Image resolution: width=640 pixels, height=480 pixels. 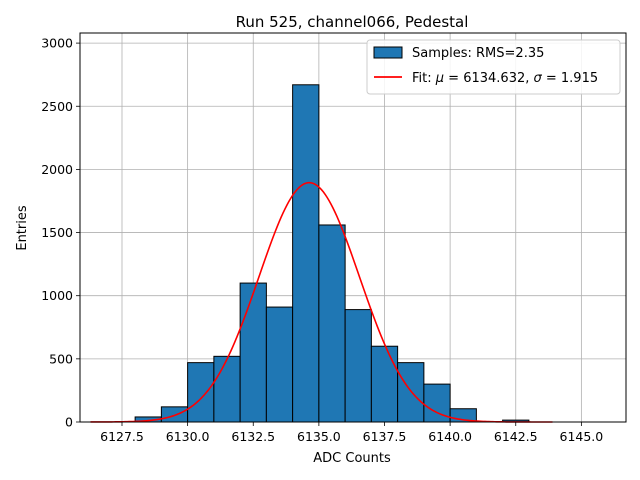 I want to click on x-tick-label: 6142.5, so click(x=516, y=436).